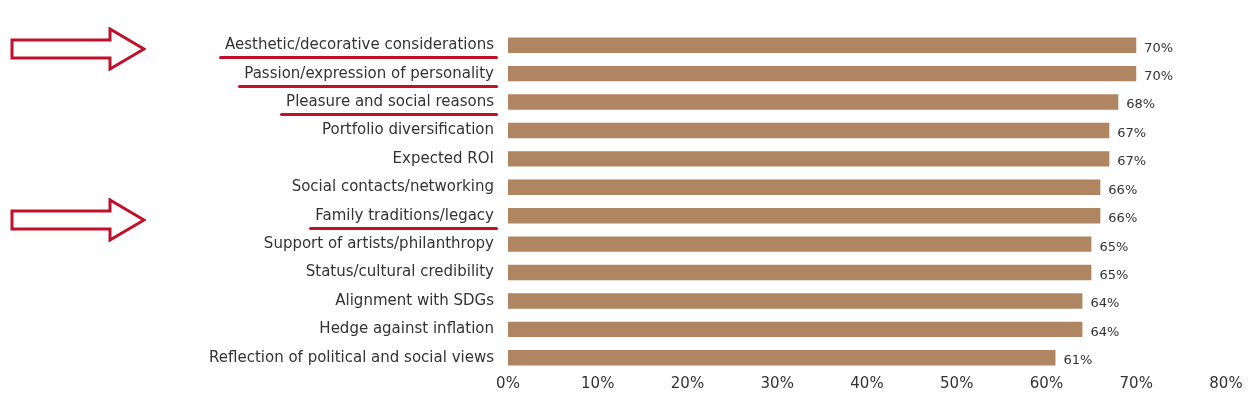 The image size is (1254, 400). What do you see at coordinates (443, 157) in the screenshot?
I see `y-tick-label: Expected ROI` at bounding box center [443, 157].